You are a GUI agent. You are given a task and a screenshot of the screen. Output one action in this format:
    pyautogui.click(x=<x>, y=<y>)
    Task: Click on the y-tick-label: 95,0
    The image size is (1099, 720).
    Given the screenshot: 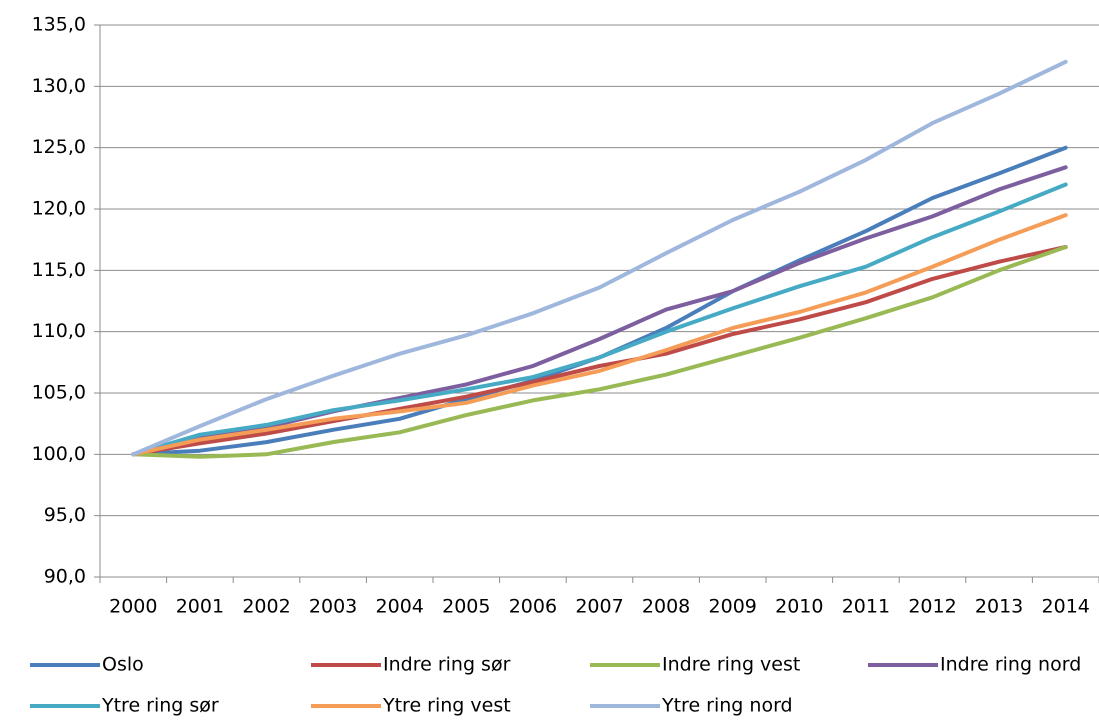 What is the action you would take?
    pyautogui.click(x=65, y=515)
    